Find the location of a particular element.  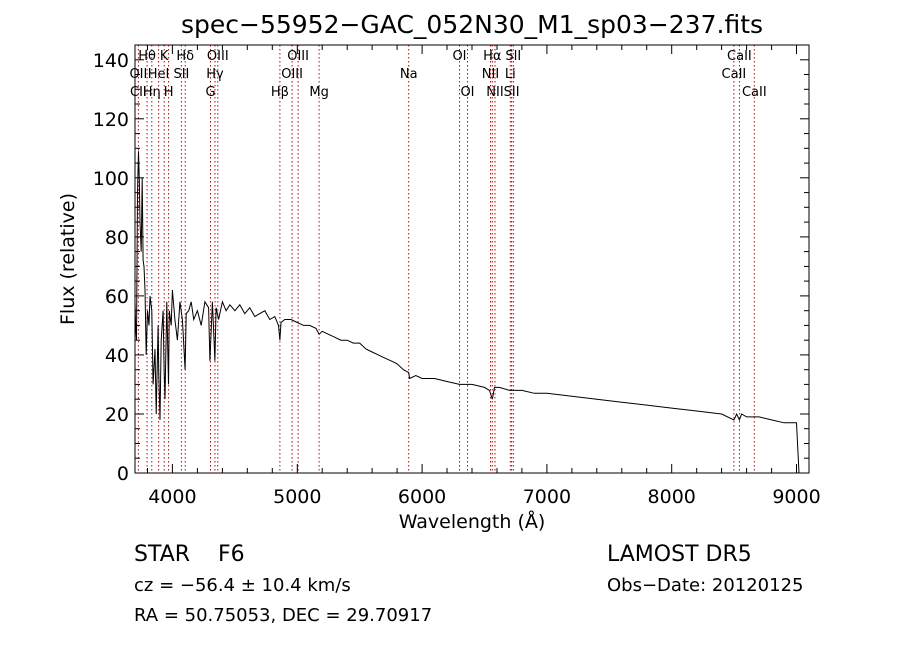

line-label-5: OI is located at coordinates (459, 56).